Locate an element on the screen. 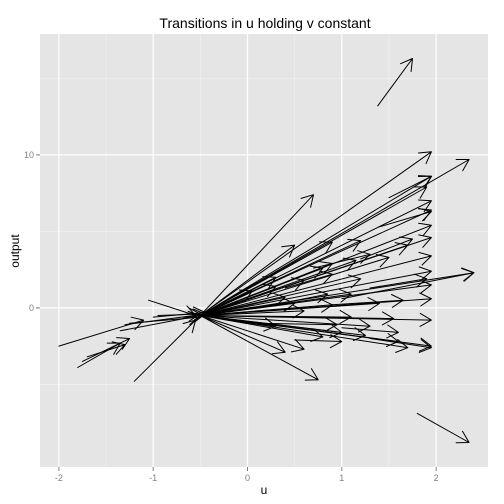 The image size is (504, 504). x-tick-label: 2 is located at coordinates (436, 478).